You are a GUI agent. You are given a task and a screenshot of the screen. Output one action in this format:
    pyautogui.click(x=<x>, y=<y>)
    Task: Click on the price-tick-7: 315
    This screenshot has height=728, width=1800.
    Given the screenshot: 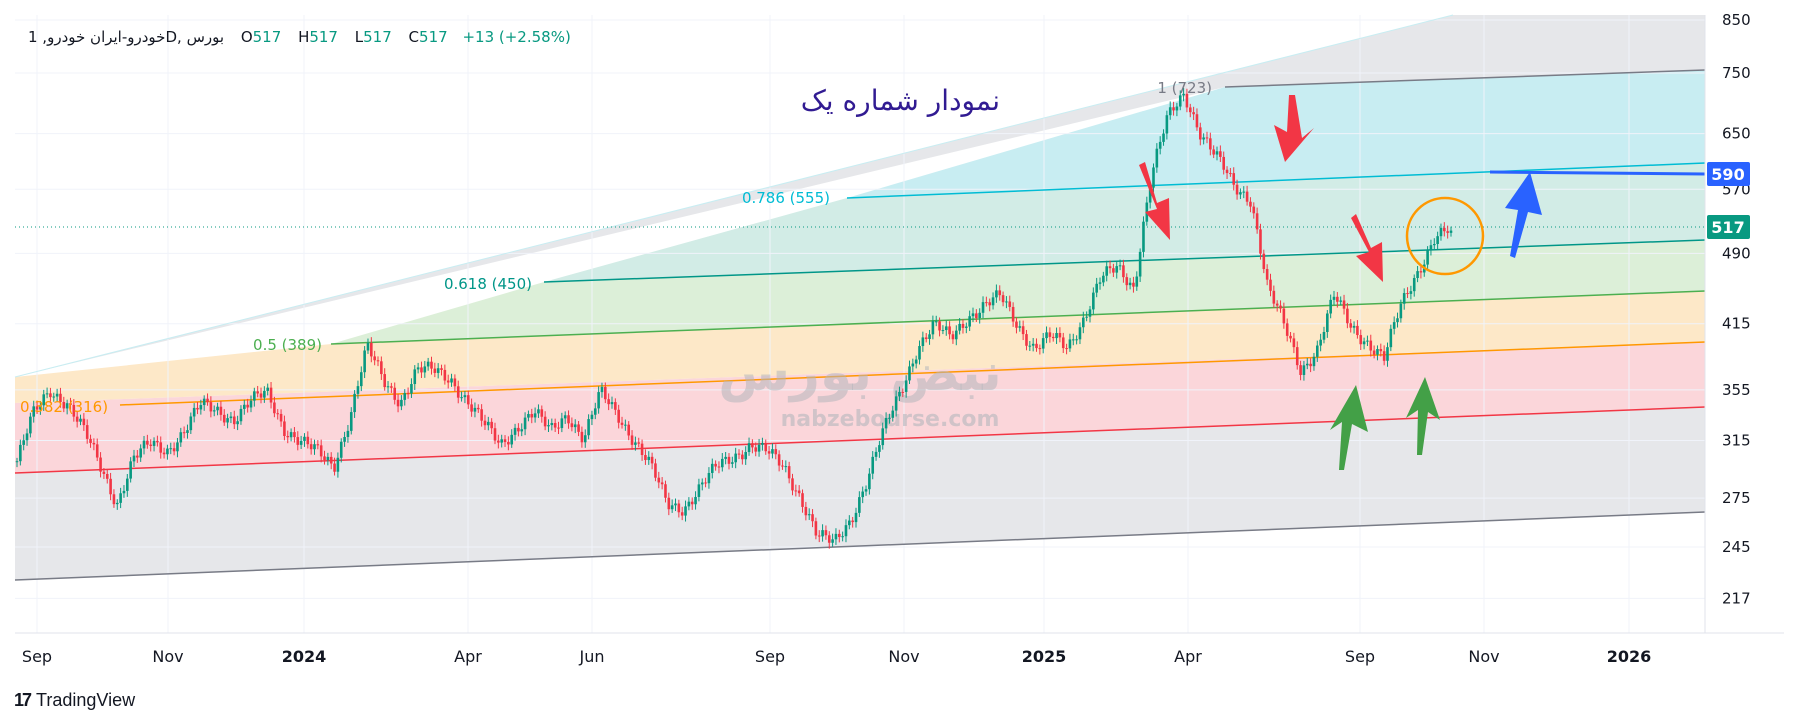 What is the action you would take?
    pyautogui.click(x=1736, y=441)
    